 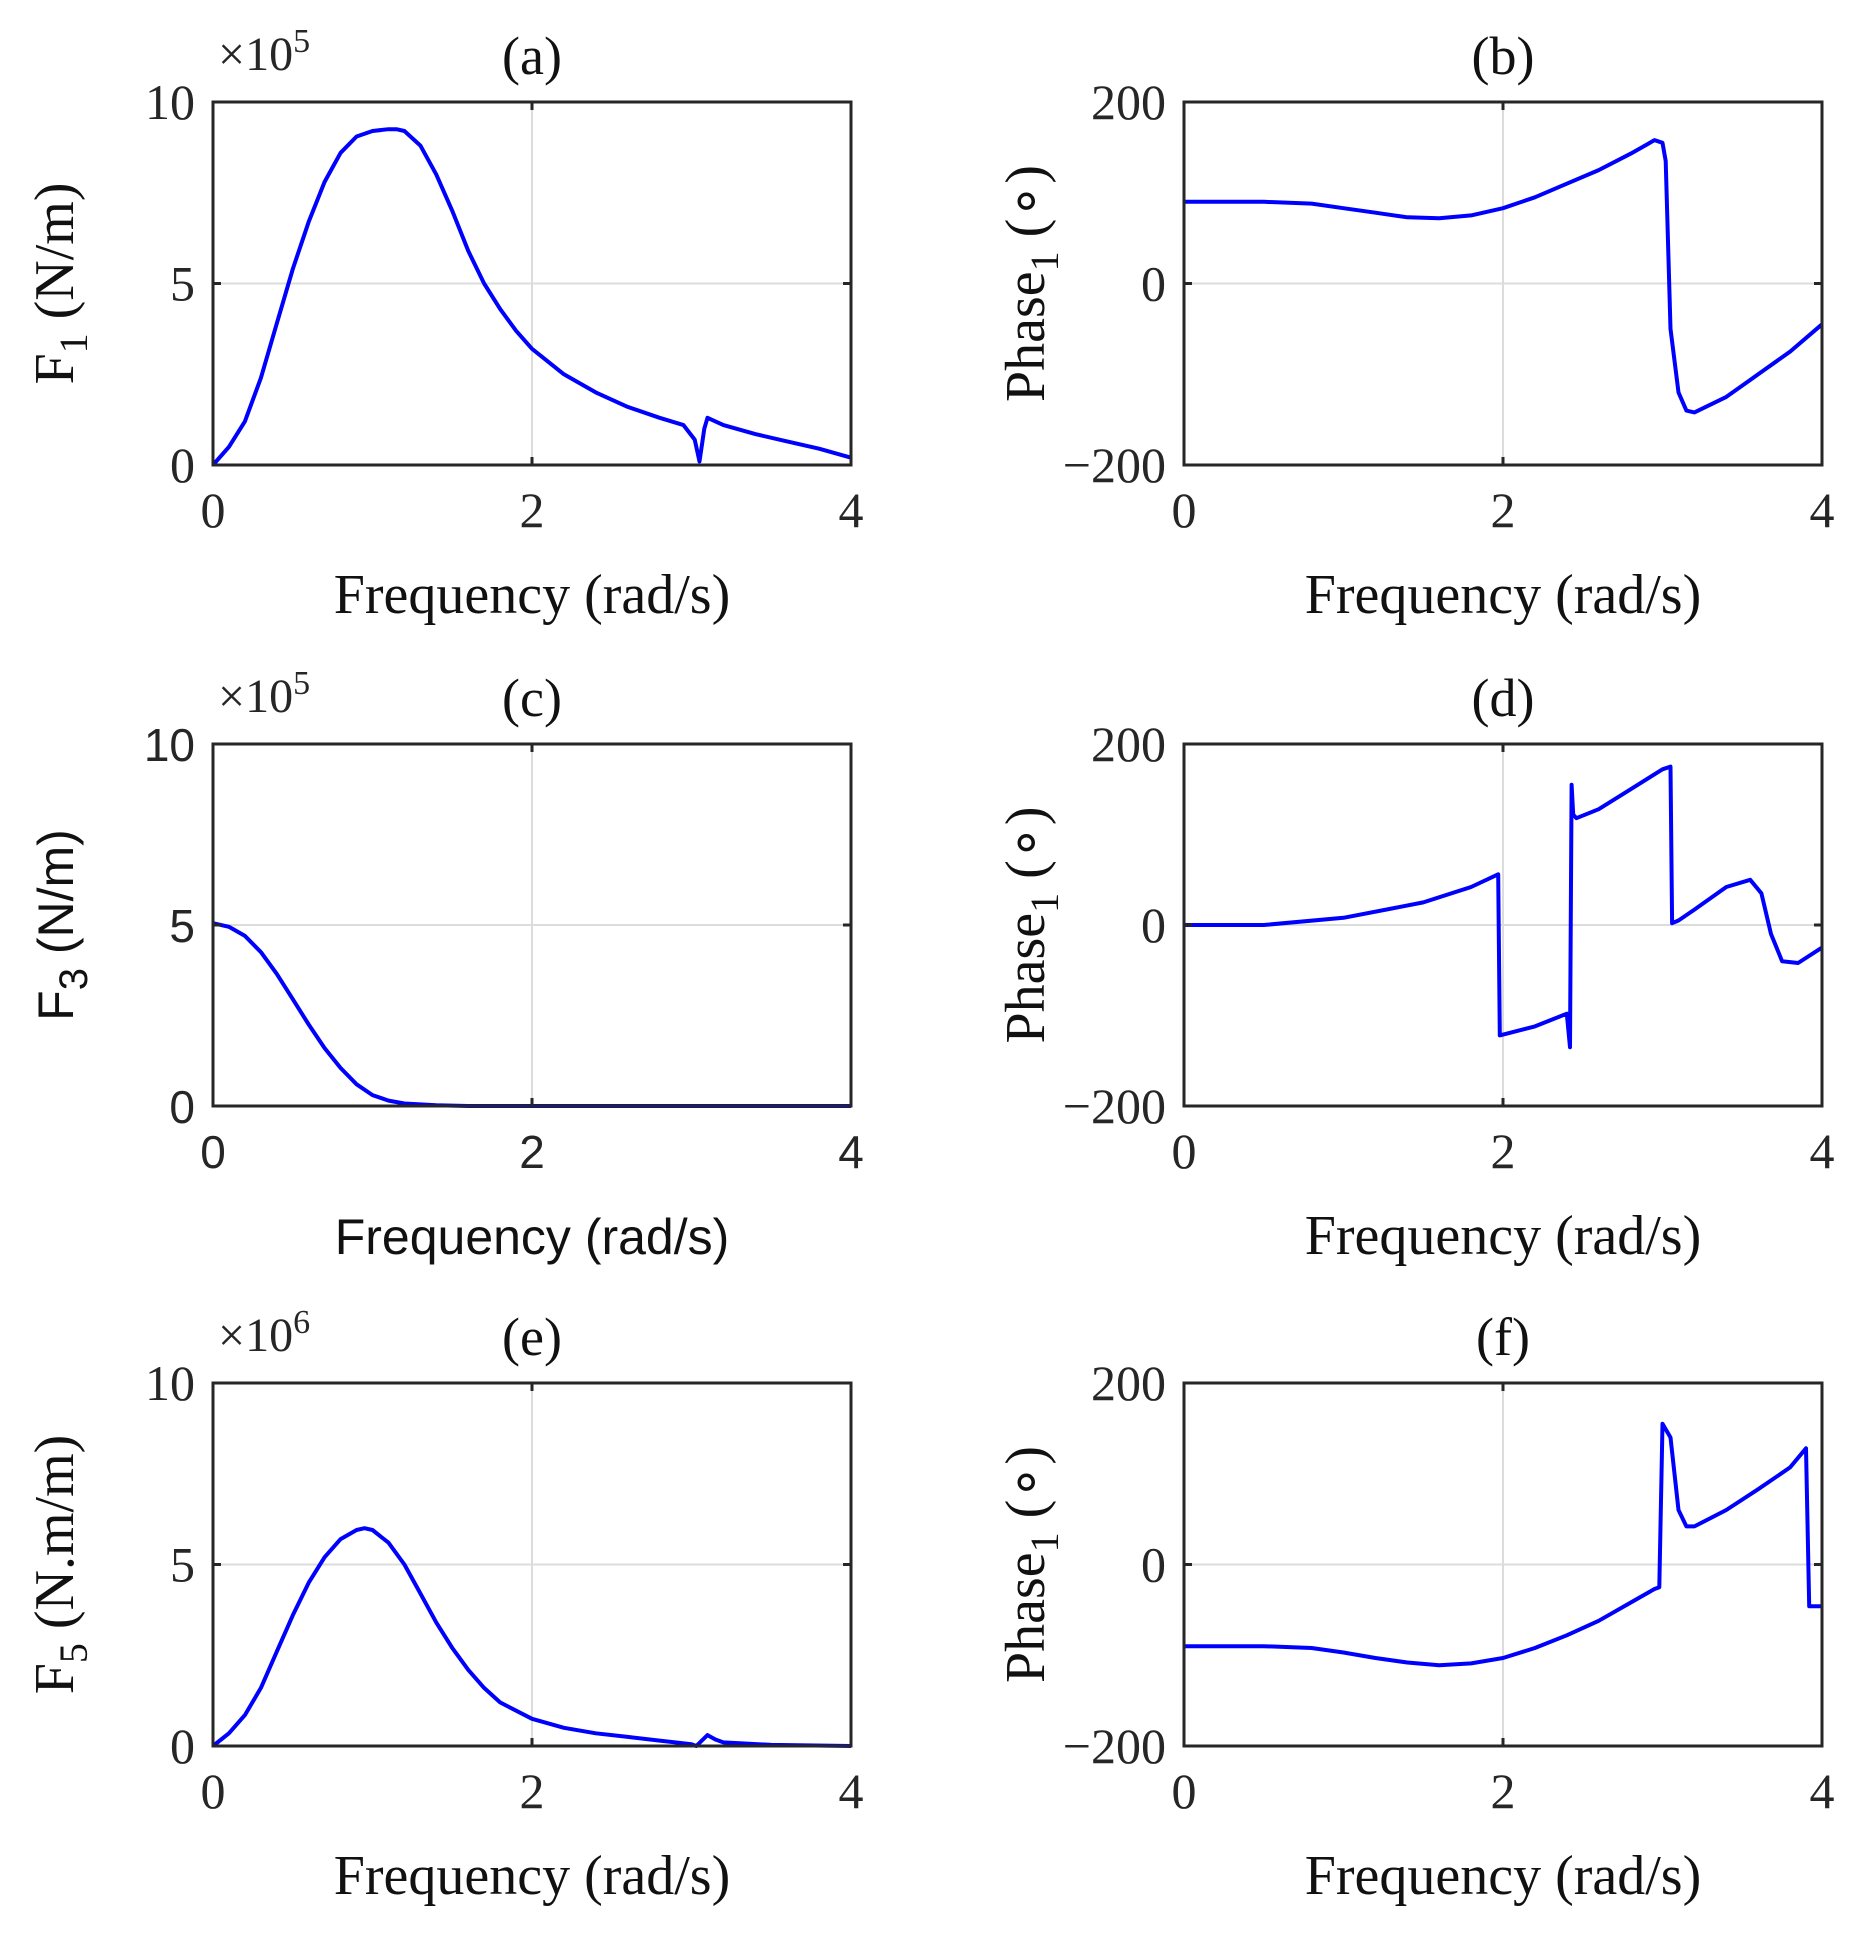 I want to click on y-axis-label: F5 (N.m/m), so click(x=60, y=1565).